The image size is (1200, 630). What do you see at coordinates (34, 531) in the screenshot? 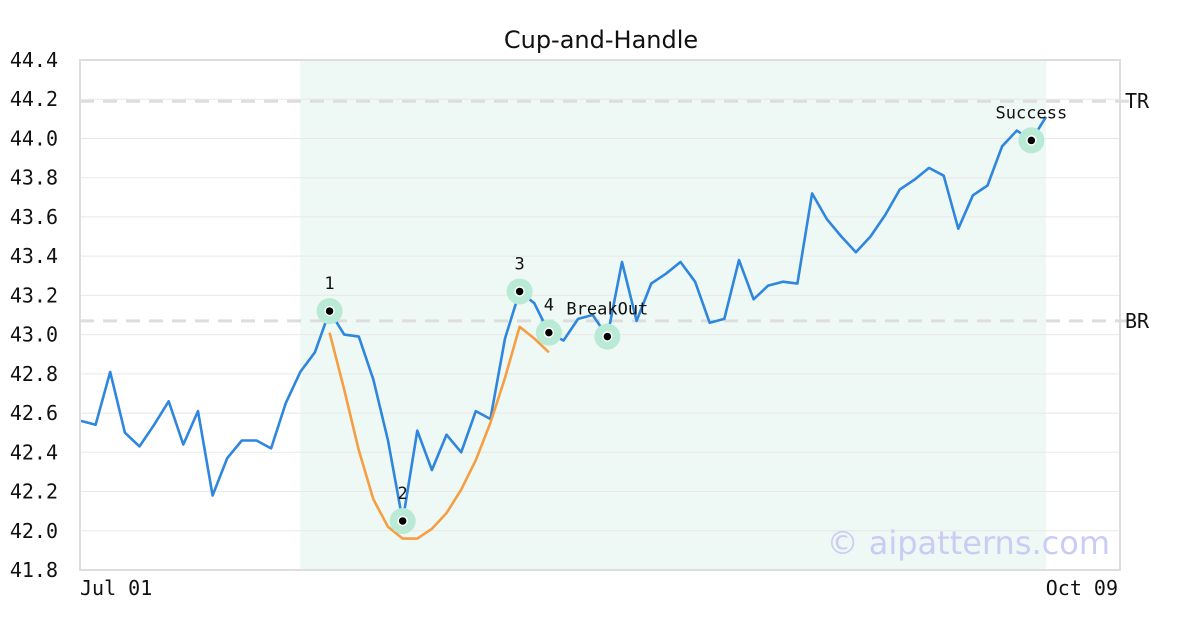
I see `y-tick-label: 42.0` at bounding box center [34, 531].